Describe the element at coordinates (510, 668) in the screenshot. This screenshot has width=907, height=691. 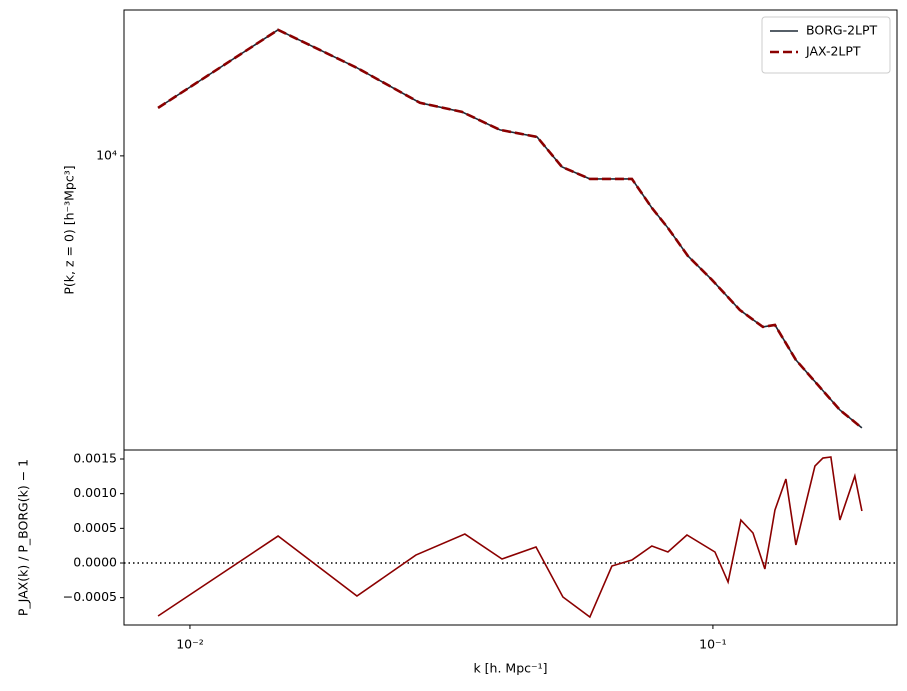
I see `x-axis-label: k [h. Mpc⁻¹]` at that location.